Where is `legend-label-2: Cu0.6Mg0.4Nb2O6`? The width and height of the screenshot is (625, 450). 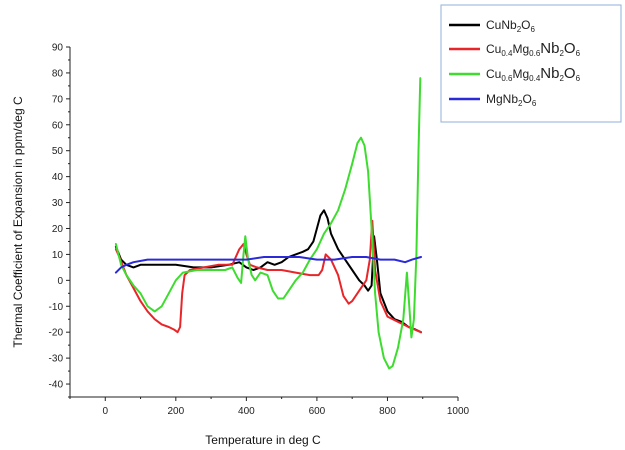
legend-label-2: Cu0.6Mg0.4Nb2O6 is located at coordinates (533, 74).